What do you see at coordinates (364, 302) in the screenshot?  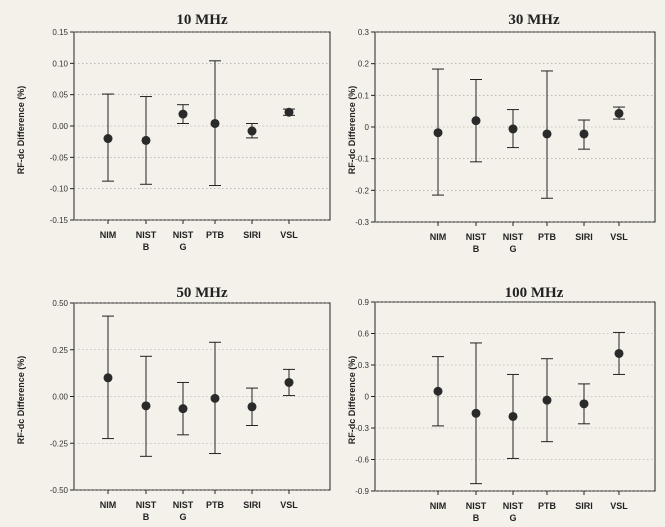 I see `y-tick-label: 0.9` at bounding box center [364, 302].